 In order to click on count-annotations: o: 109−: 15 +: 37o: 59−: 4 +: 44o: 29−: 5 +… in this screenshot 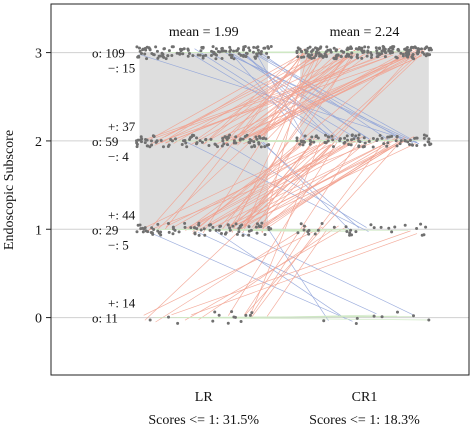, I will do `click(114, 186)`.